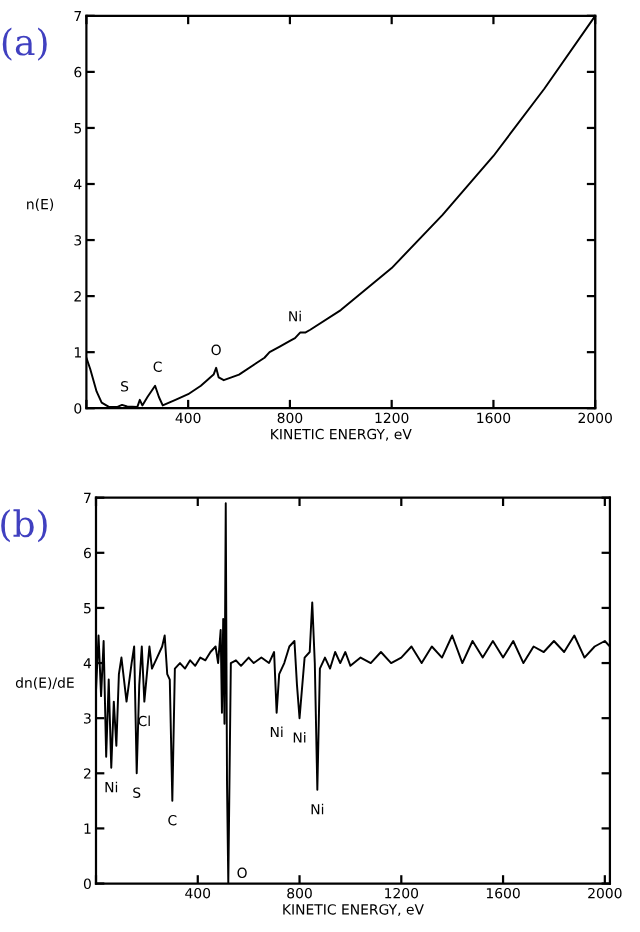 The image size is (640, 932). Describe the element at coordinates (24, 526) in the screenshot. I see `chart-title: (b)` at that location.